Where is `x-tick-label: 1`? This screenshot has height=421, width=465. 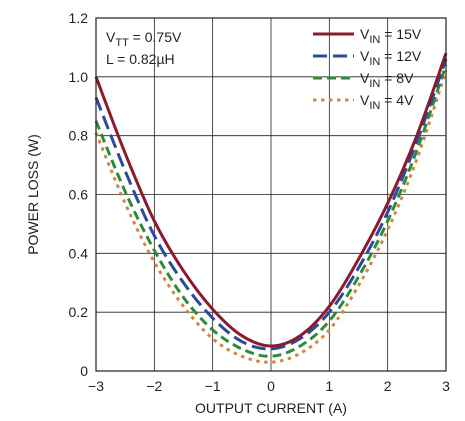
x-tick-label: 1 is located at coordinates (329, 386).